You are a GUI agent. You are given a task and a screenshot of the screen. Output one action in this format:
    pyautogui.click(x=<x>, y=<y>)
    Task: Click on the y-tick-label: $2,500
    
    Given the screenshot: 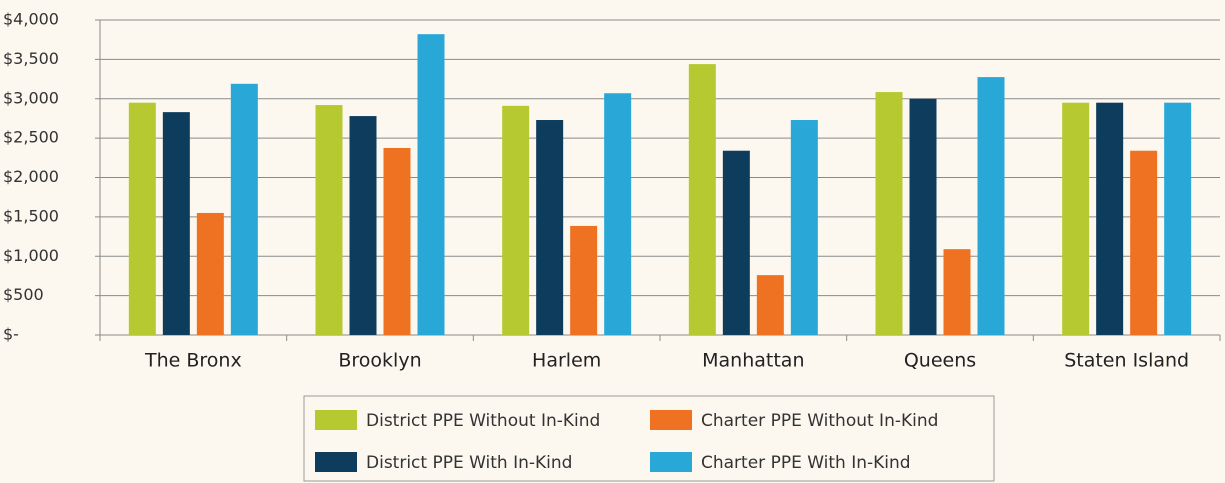 What is the action you would take?
    pyautogui.click(x=31, y=137)
    